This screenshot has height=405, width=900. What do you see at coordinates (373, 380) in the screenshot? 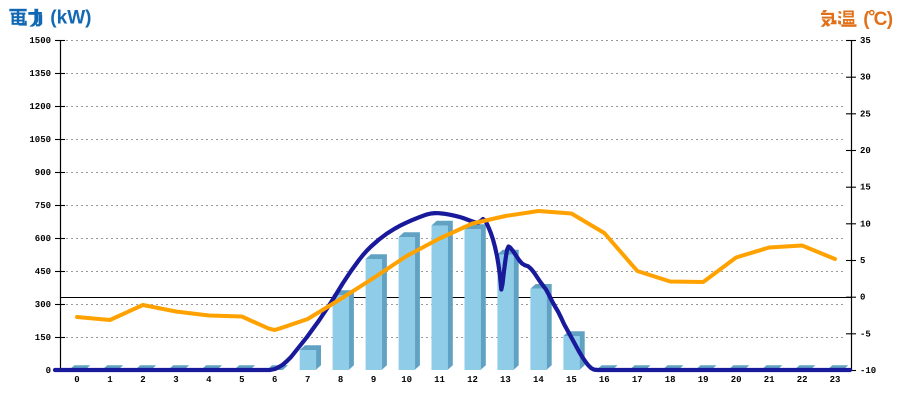
I see `svg-text: 9` at bounding box center [373, 380].